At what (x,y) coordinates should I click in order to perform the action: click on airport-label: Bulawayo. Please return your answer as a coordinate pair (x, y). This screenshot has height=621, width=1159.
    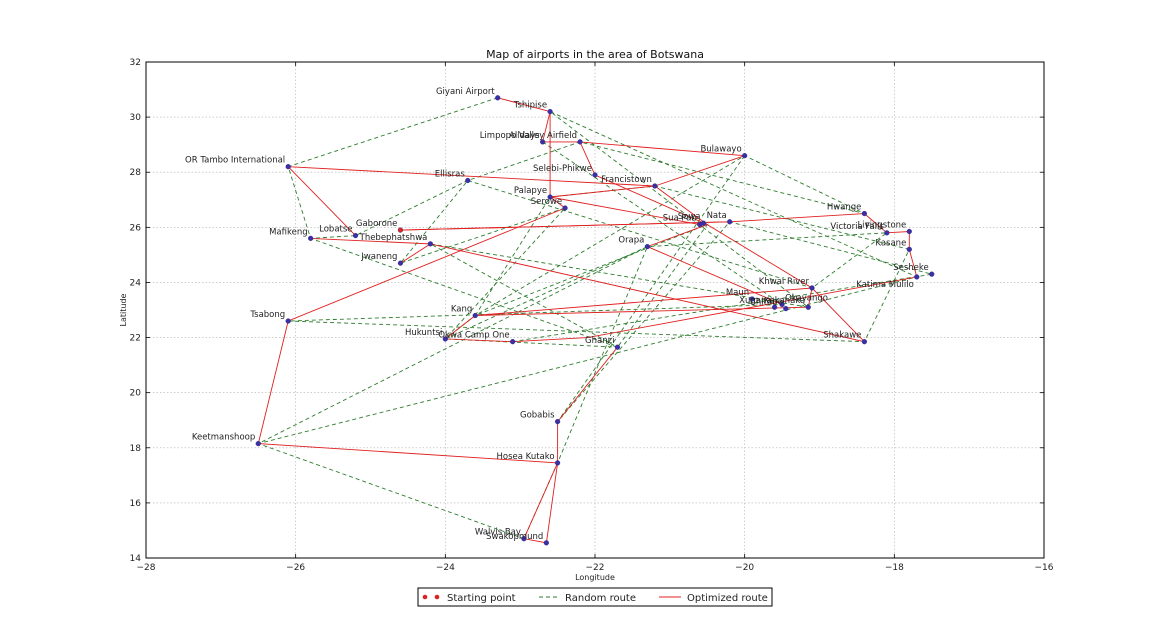
    Looking at the image, I should click on (720, 150).